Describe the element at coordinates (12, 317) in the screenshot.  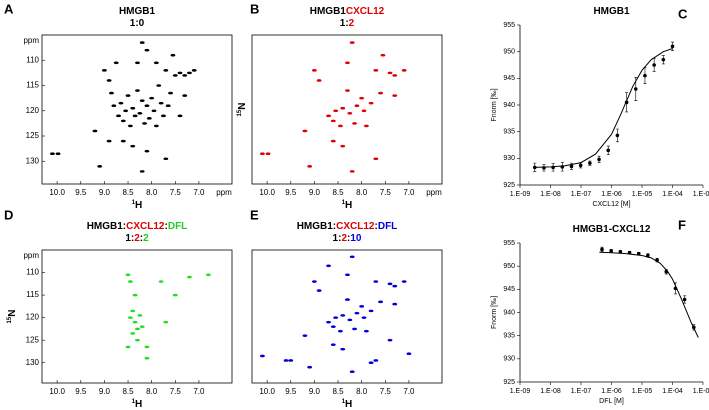
I see `axis-label: 15N` at that location.